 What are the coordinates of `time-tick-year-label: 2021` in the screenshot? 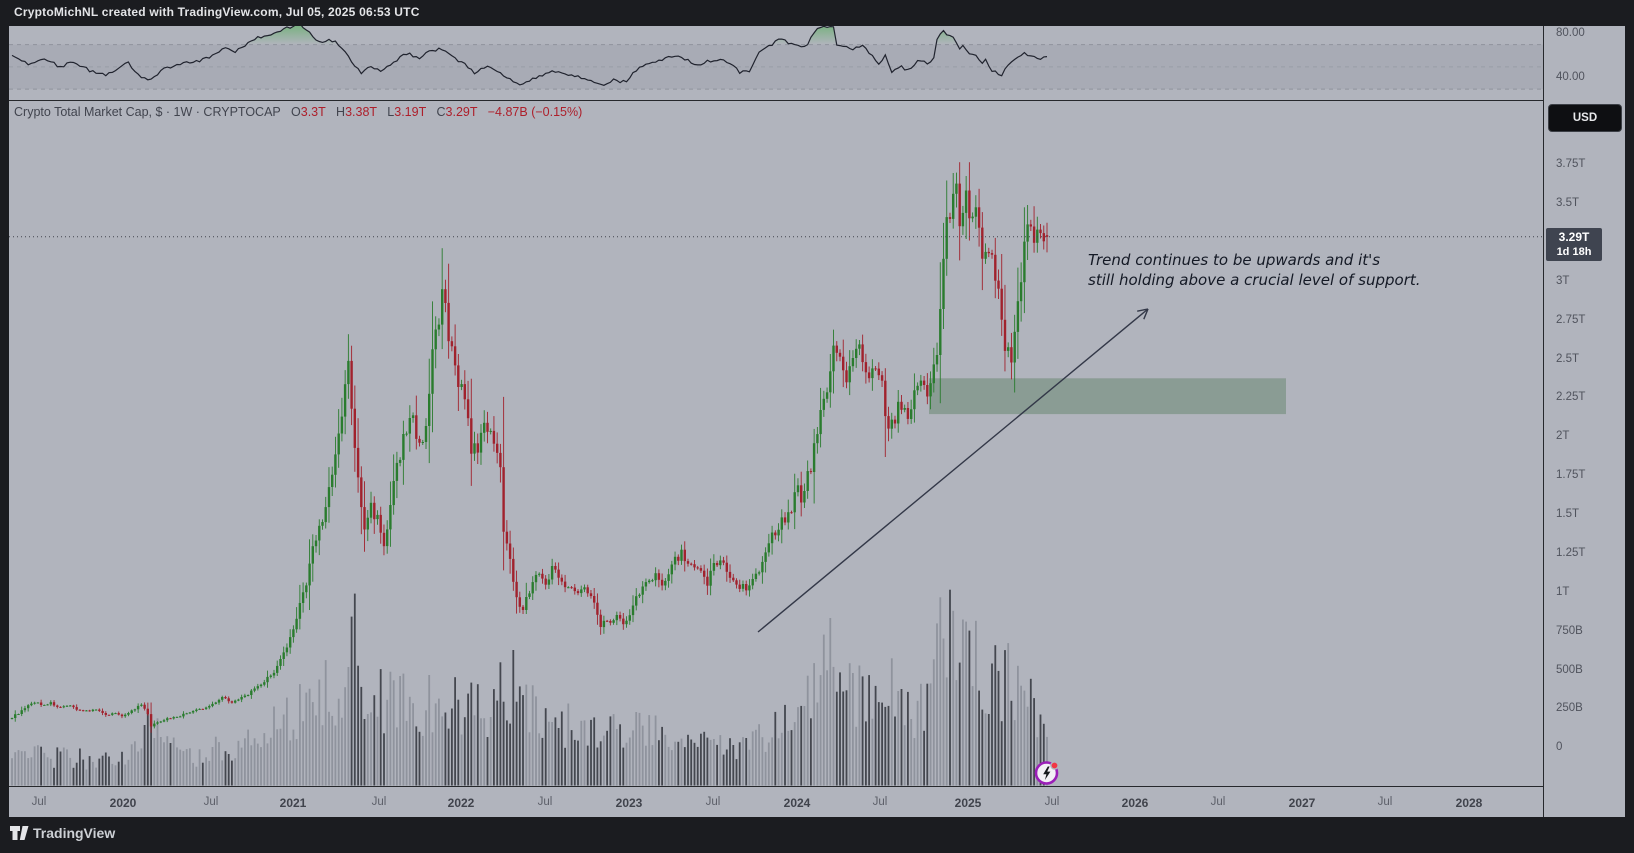 It's located at (293, 803).